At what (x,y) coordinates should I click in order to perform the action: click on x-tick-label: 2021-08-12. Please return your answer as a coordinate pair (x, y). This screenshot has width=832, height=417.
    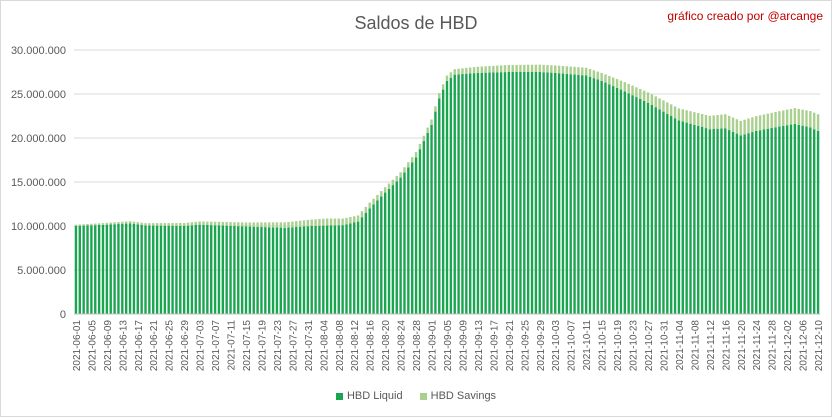
    Looking at the image, I should click on (355, 346).